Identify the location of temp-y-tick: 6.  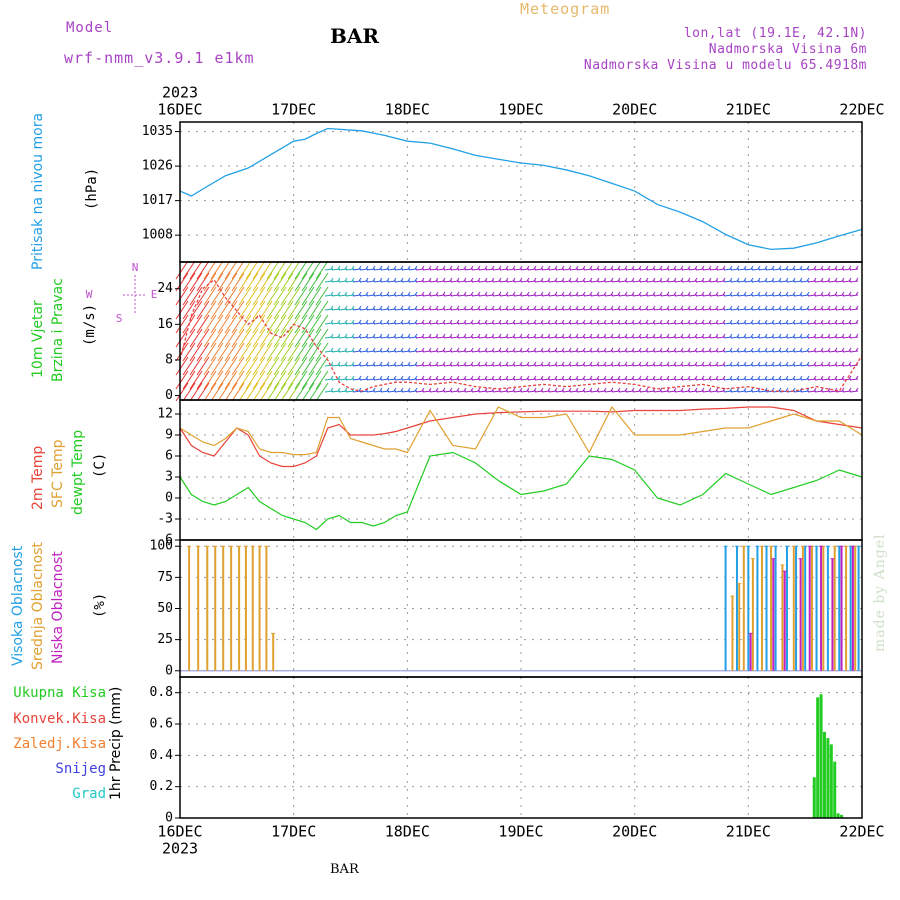
(169, 456).